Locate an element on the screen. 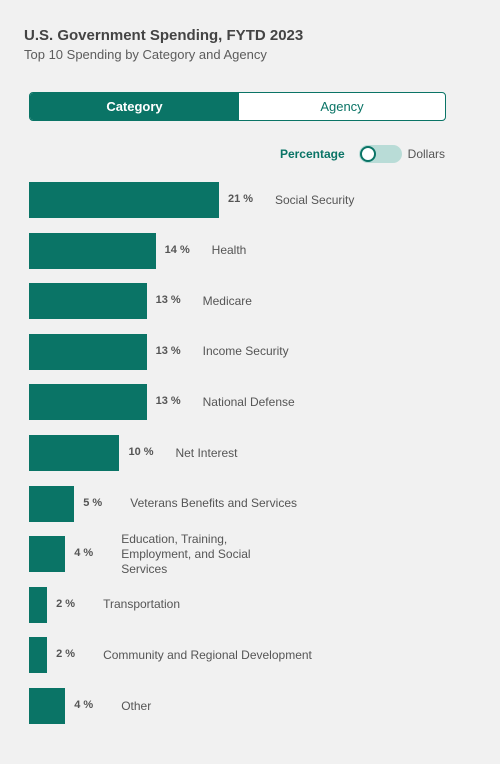 This screenshot has width=500, height=764. category-label-4: National Defense is located at coordinates (248, 401).